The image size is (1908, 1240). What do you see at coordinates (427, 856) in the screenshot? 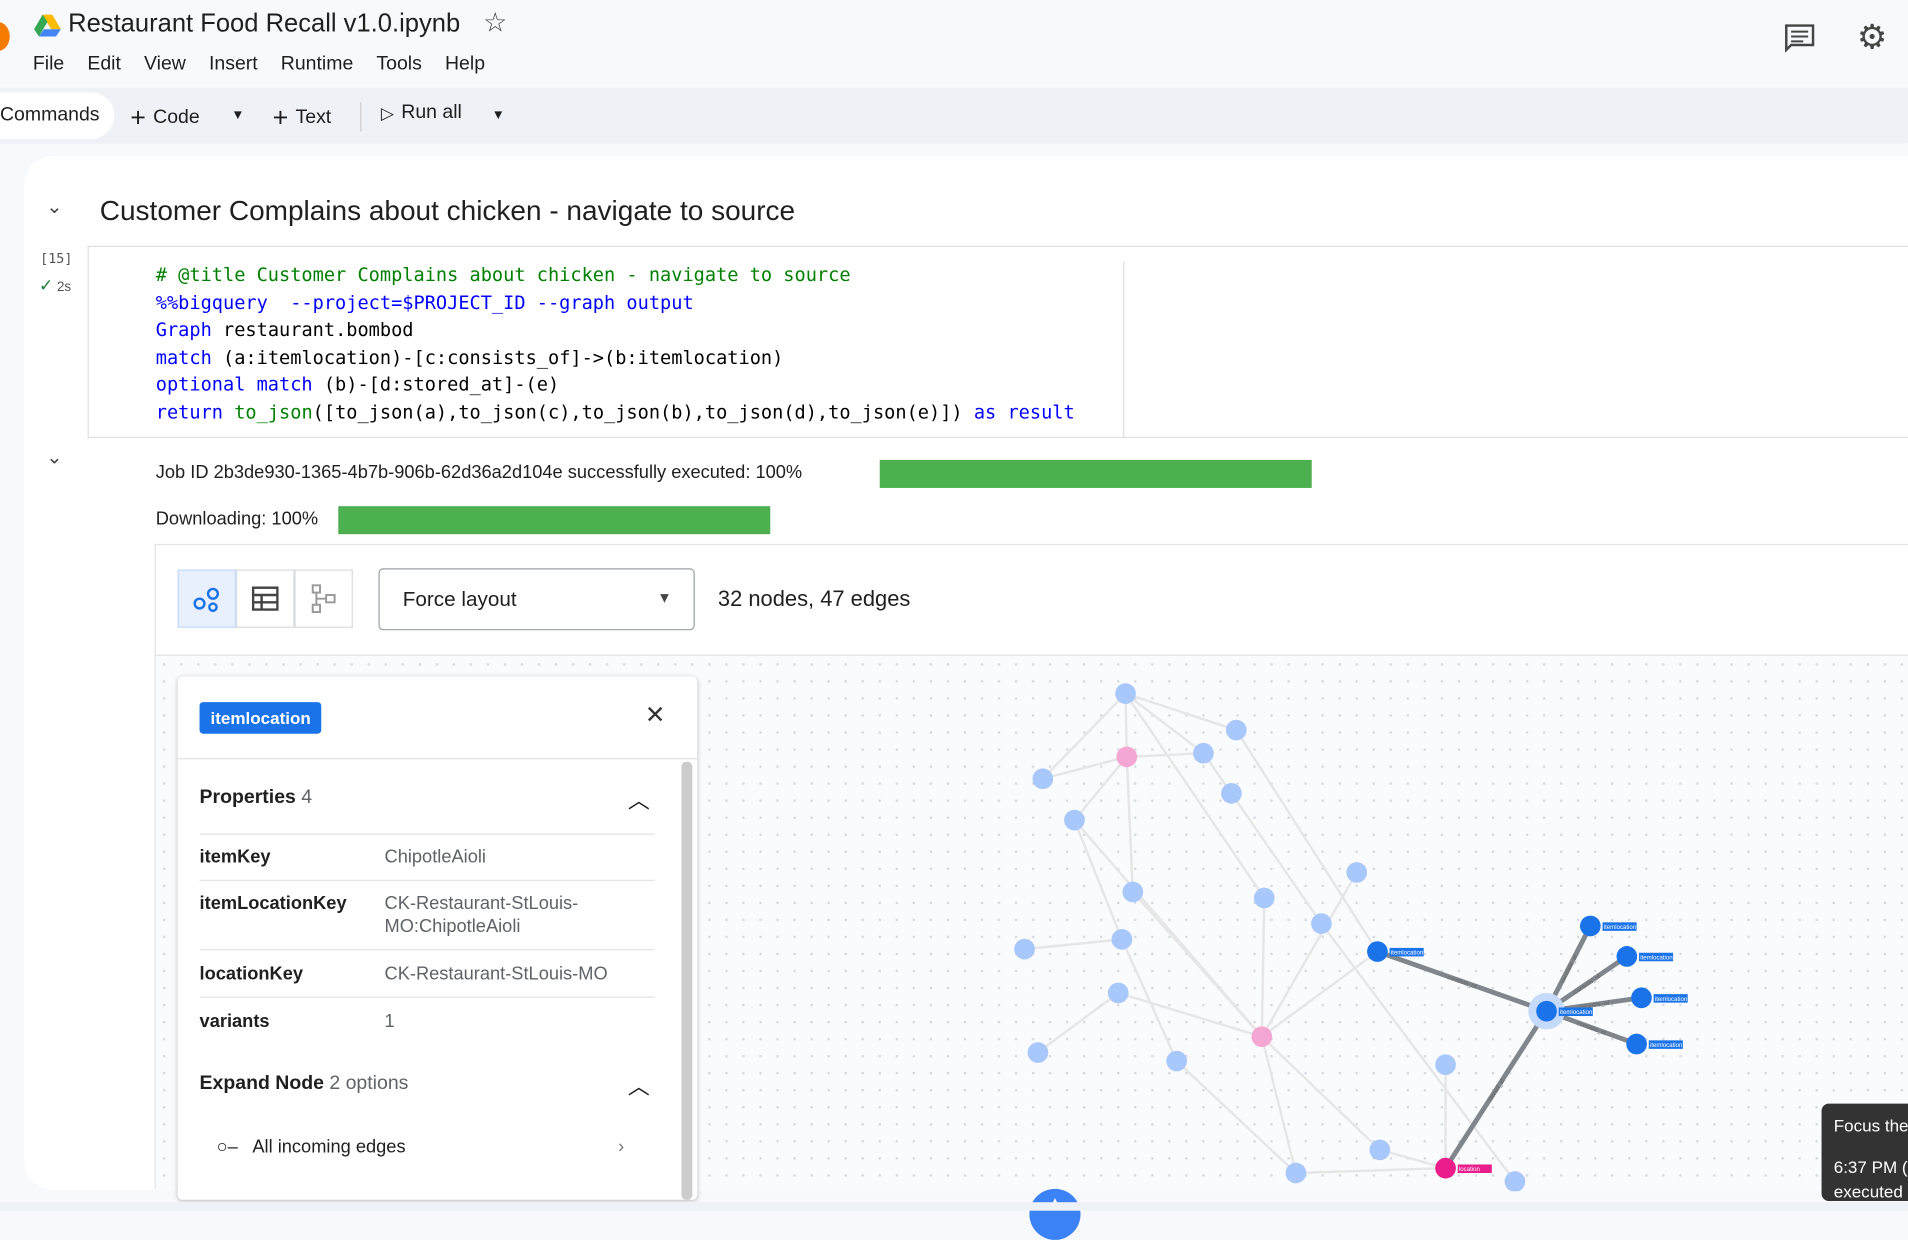
I see `property-row: itemKey ChipotleAioli` at bounding box center [427, 856].